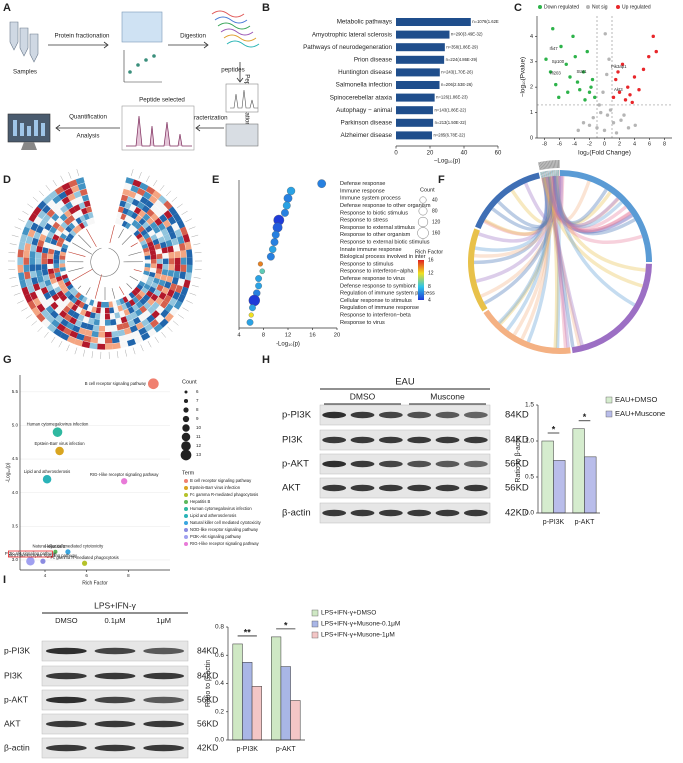 This screenshot has width=683, height=763. What do you see at coordinates (215, 487) in the screenshot?
I see `legend-label: Epstein-Barr virus infection` at bounding box center [215, 487].